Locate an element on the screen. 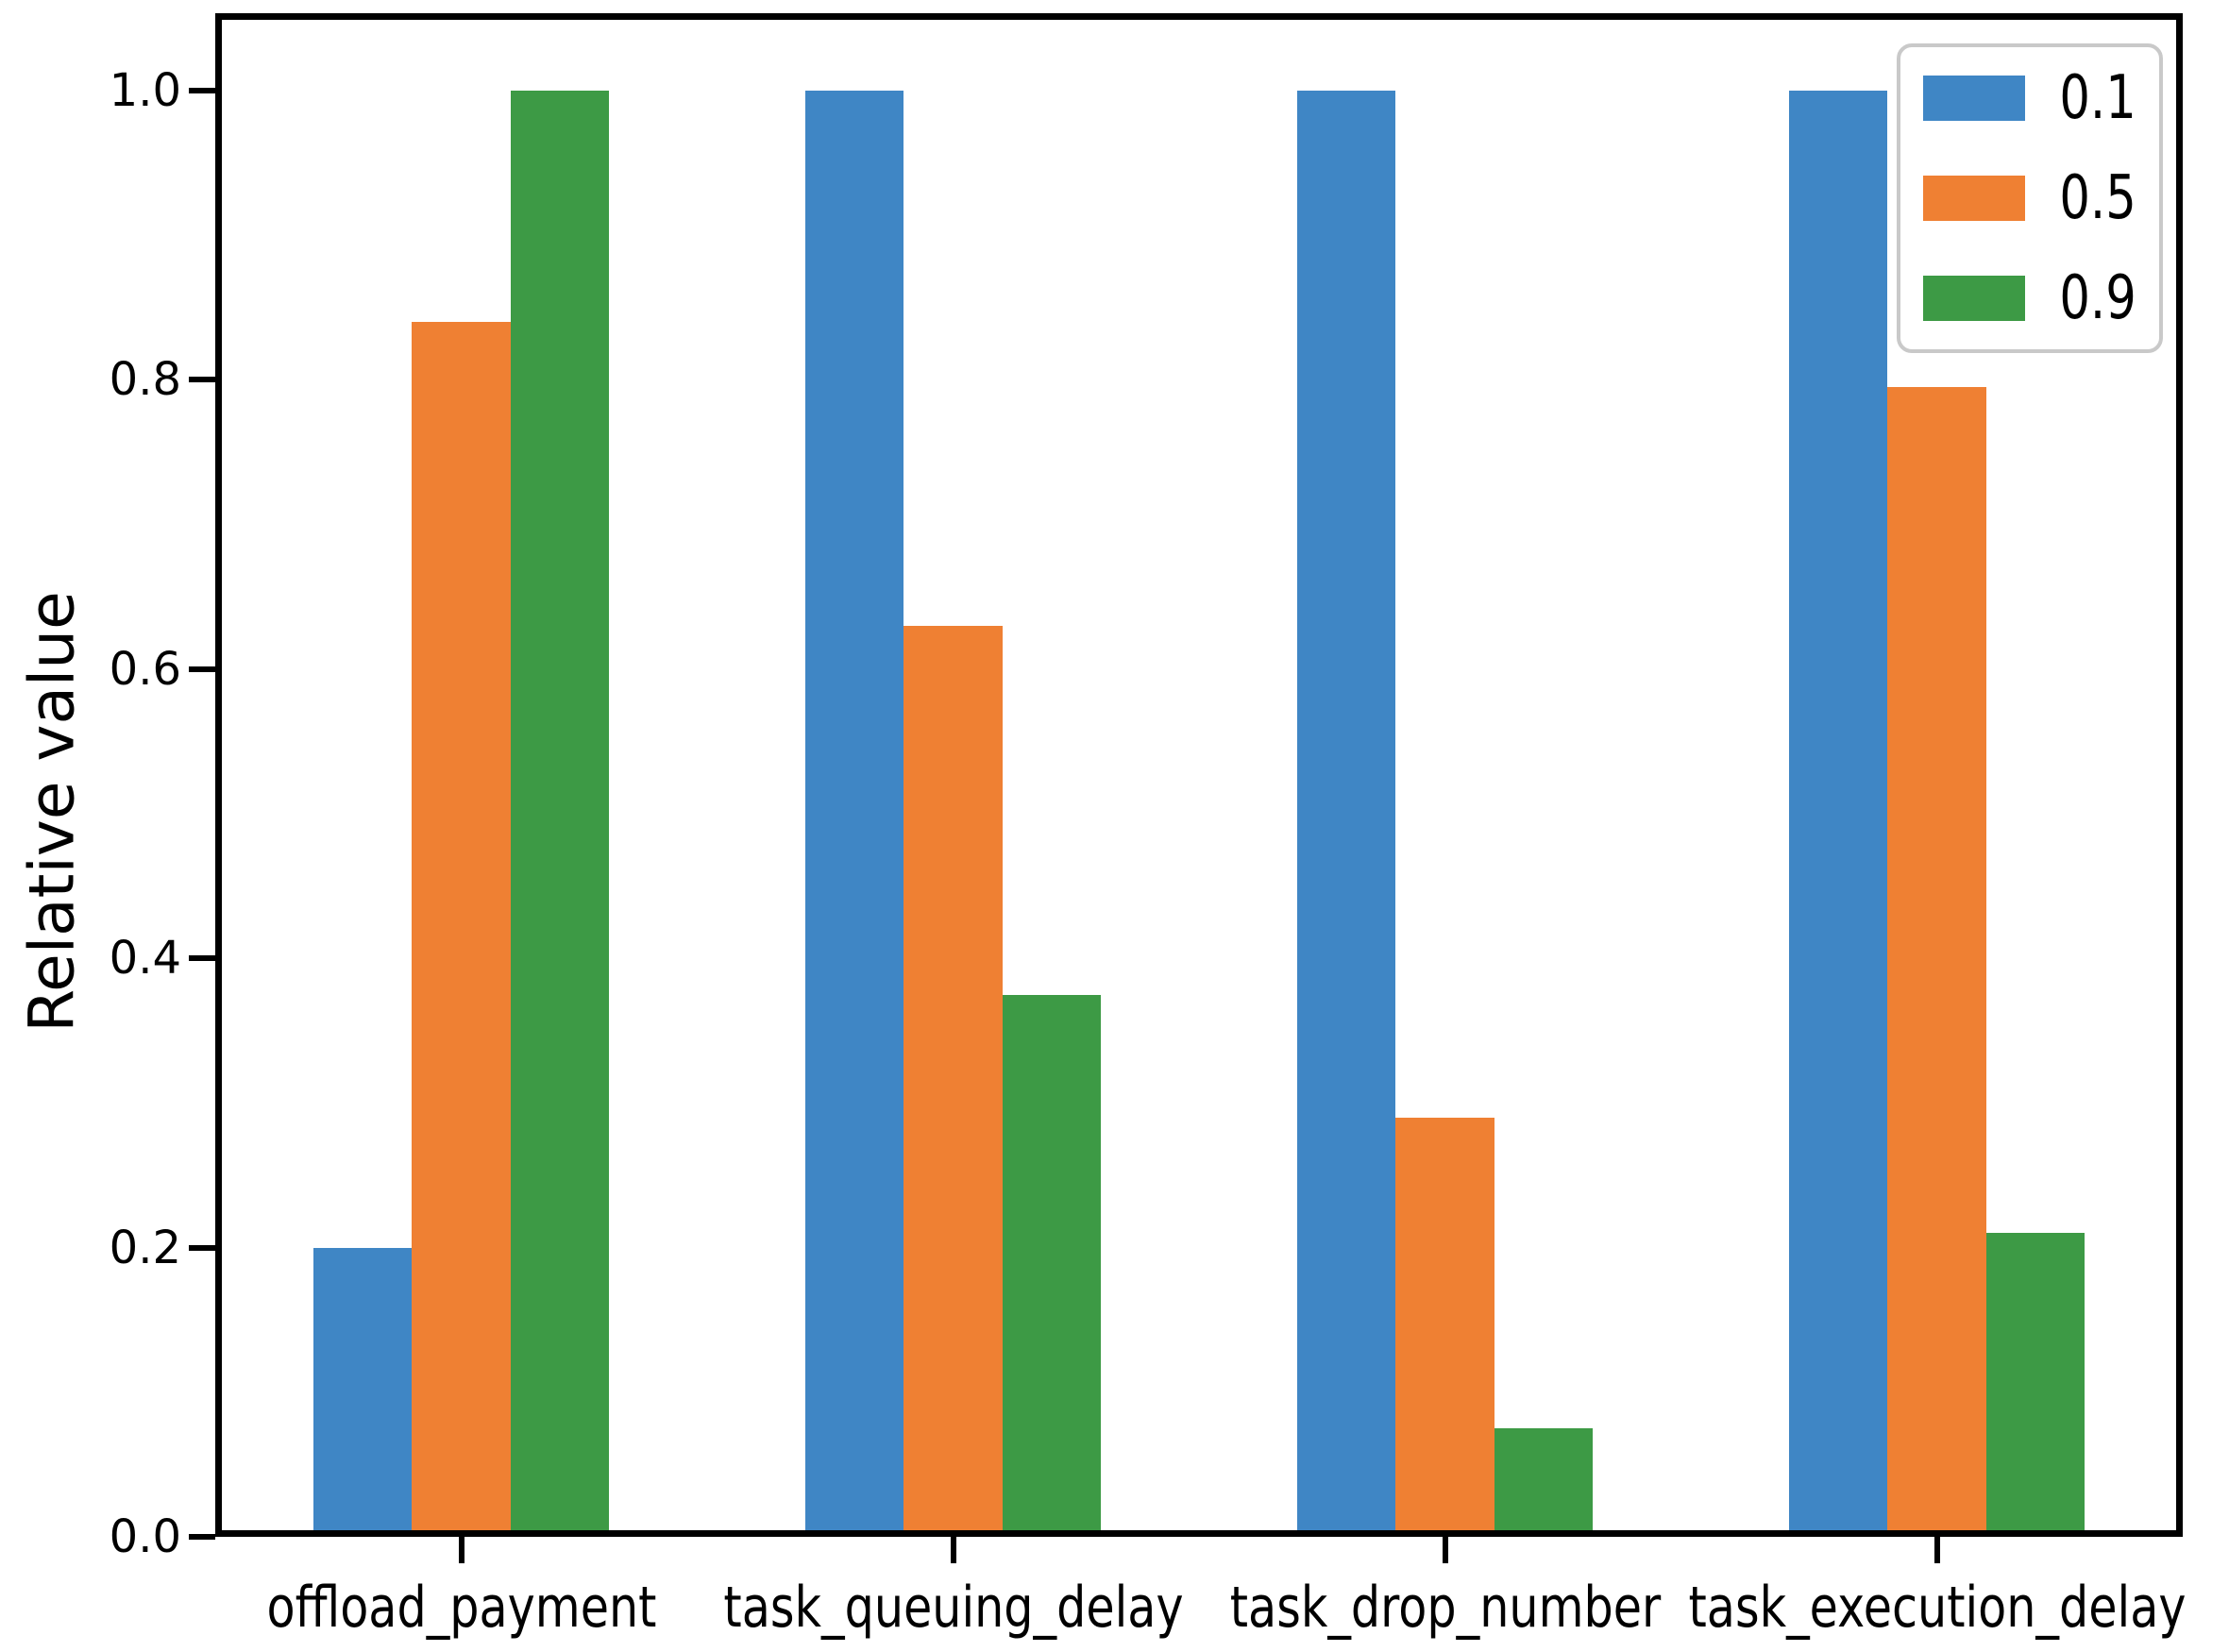 The image size is (2229, 1652). x-tick-label-task_drop_number: task_drop_number is located at coordinates (1445, 1608).